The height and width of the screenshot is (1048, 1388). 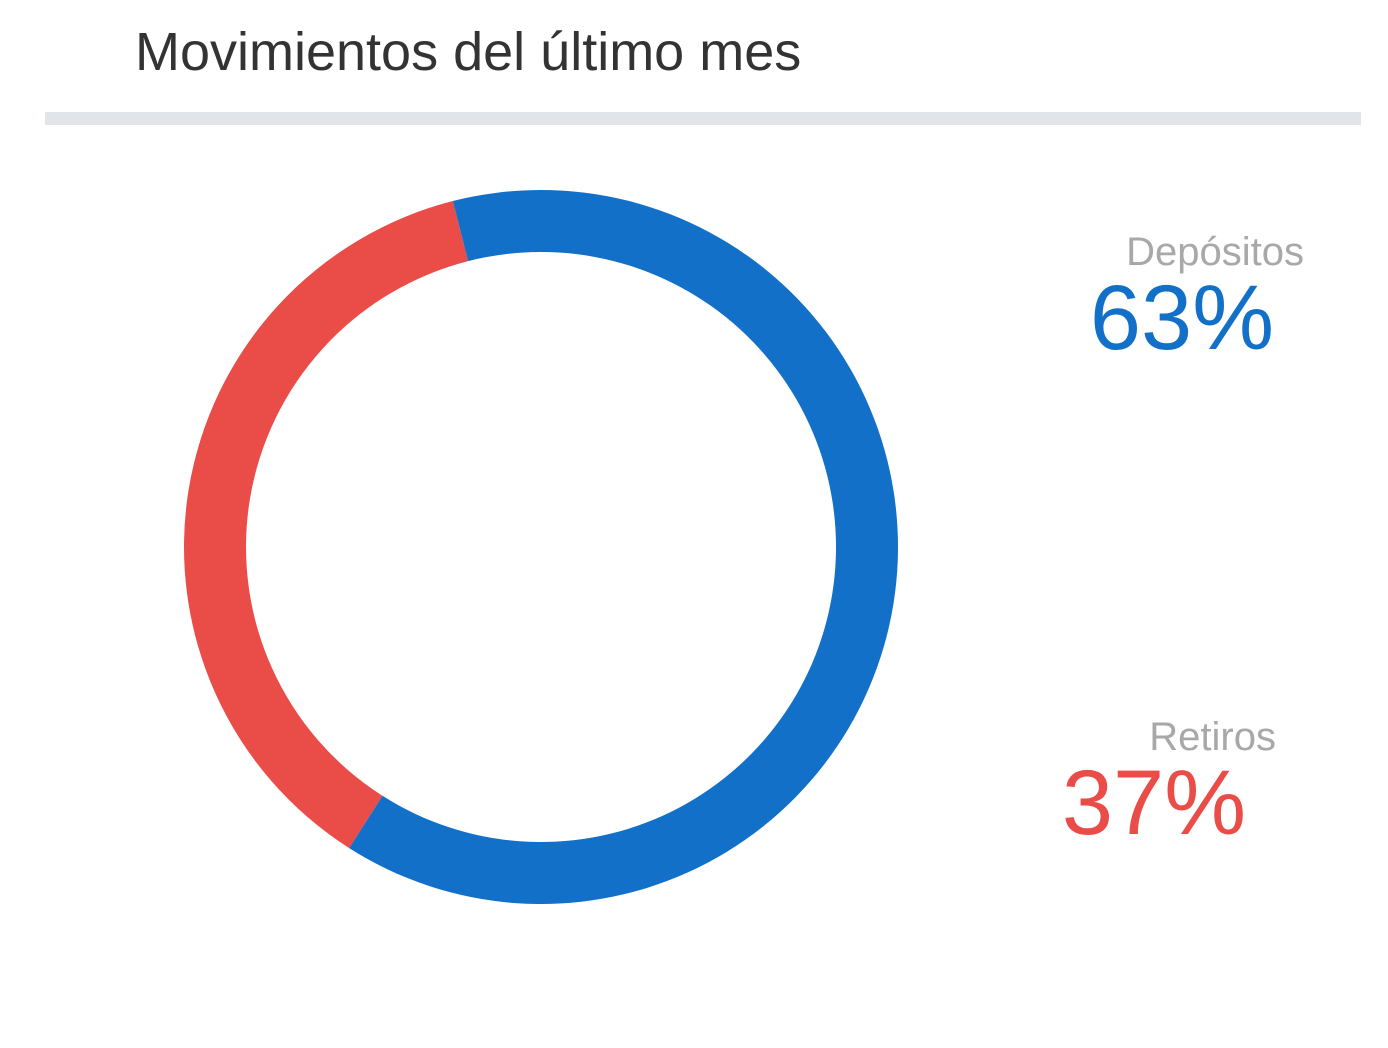 What do you see at coordinates (1181, 318) in the screenshot?
I see `legend-value-deposits: 63%` at bounding box center [1181, 318].